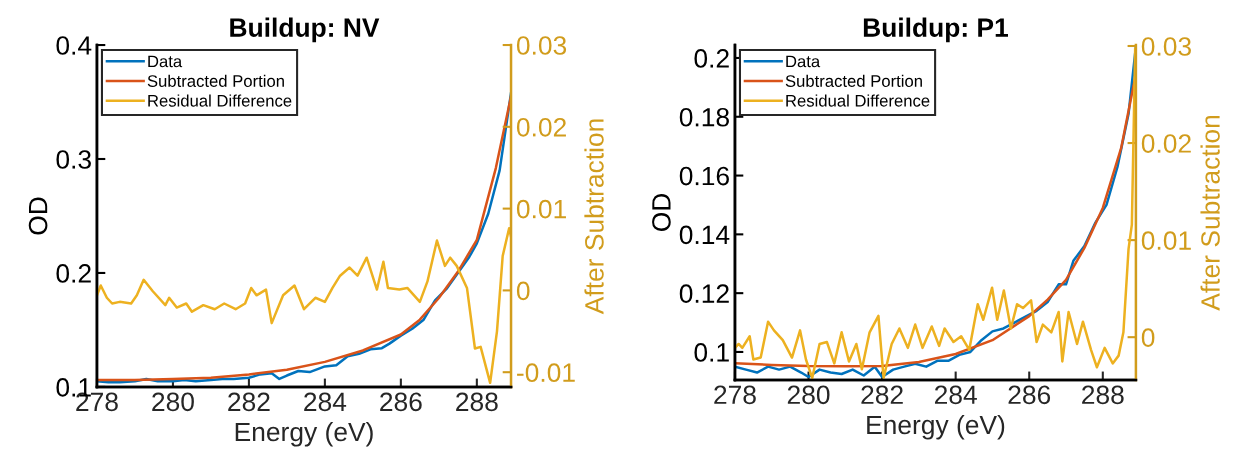 The image size is (1251, 469). What do you see at coordinates (73, 159) in the screenshot?
I see `y-tick-label: 0.3` at bounding box center [73, 159].